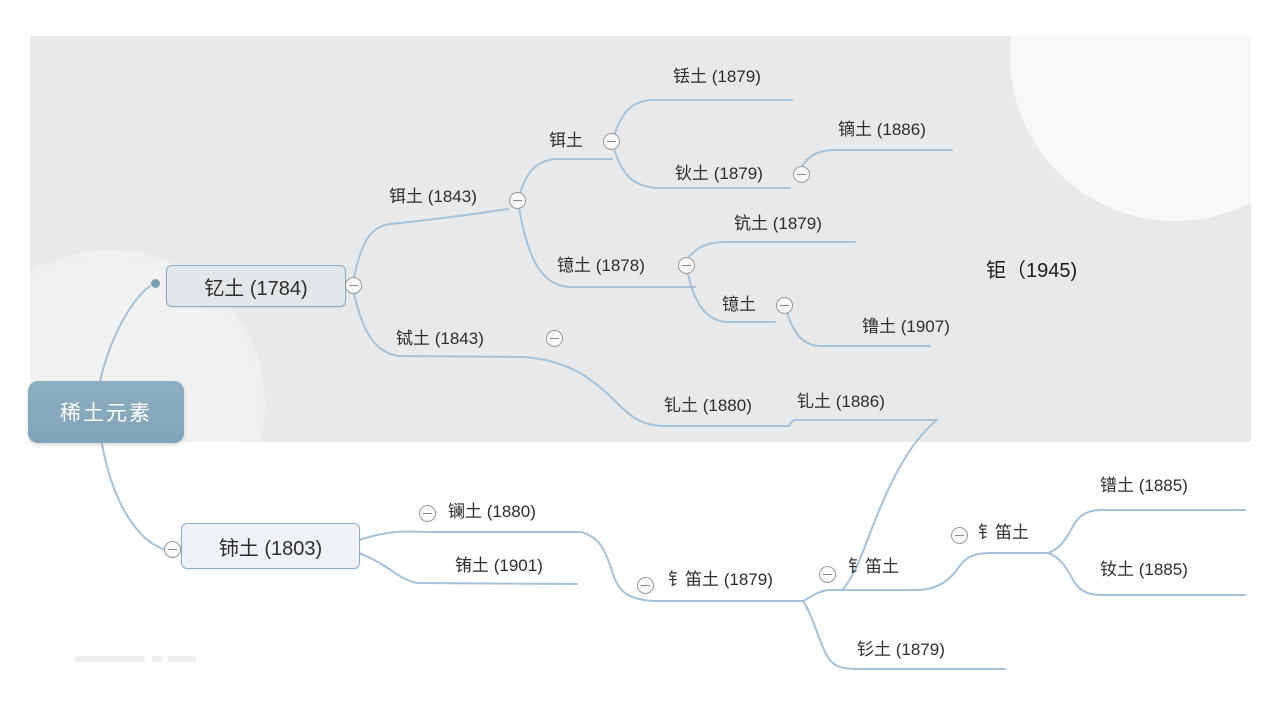 Image resolution: width=1280 pixels, height=720 pixels. What do you see at coordinates (1144, 569) in the screenshot?
I see `topic-neodymia-1885: 钕土 (1885)` at bounding box center [1144, 569].